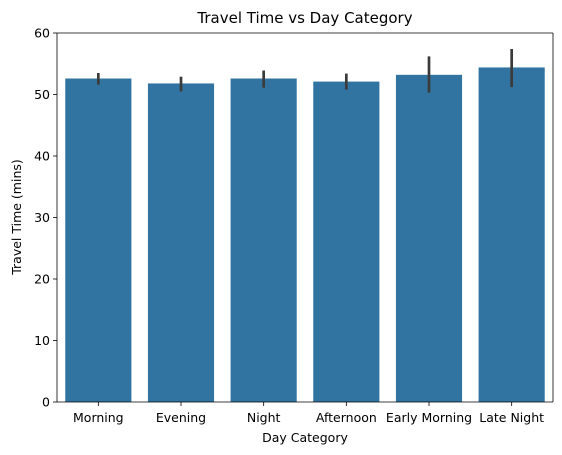  Describe the element at coordinates (16, 217) in the screenshot. I see `y-axis-label: Travel Time (mins)` at that location.